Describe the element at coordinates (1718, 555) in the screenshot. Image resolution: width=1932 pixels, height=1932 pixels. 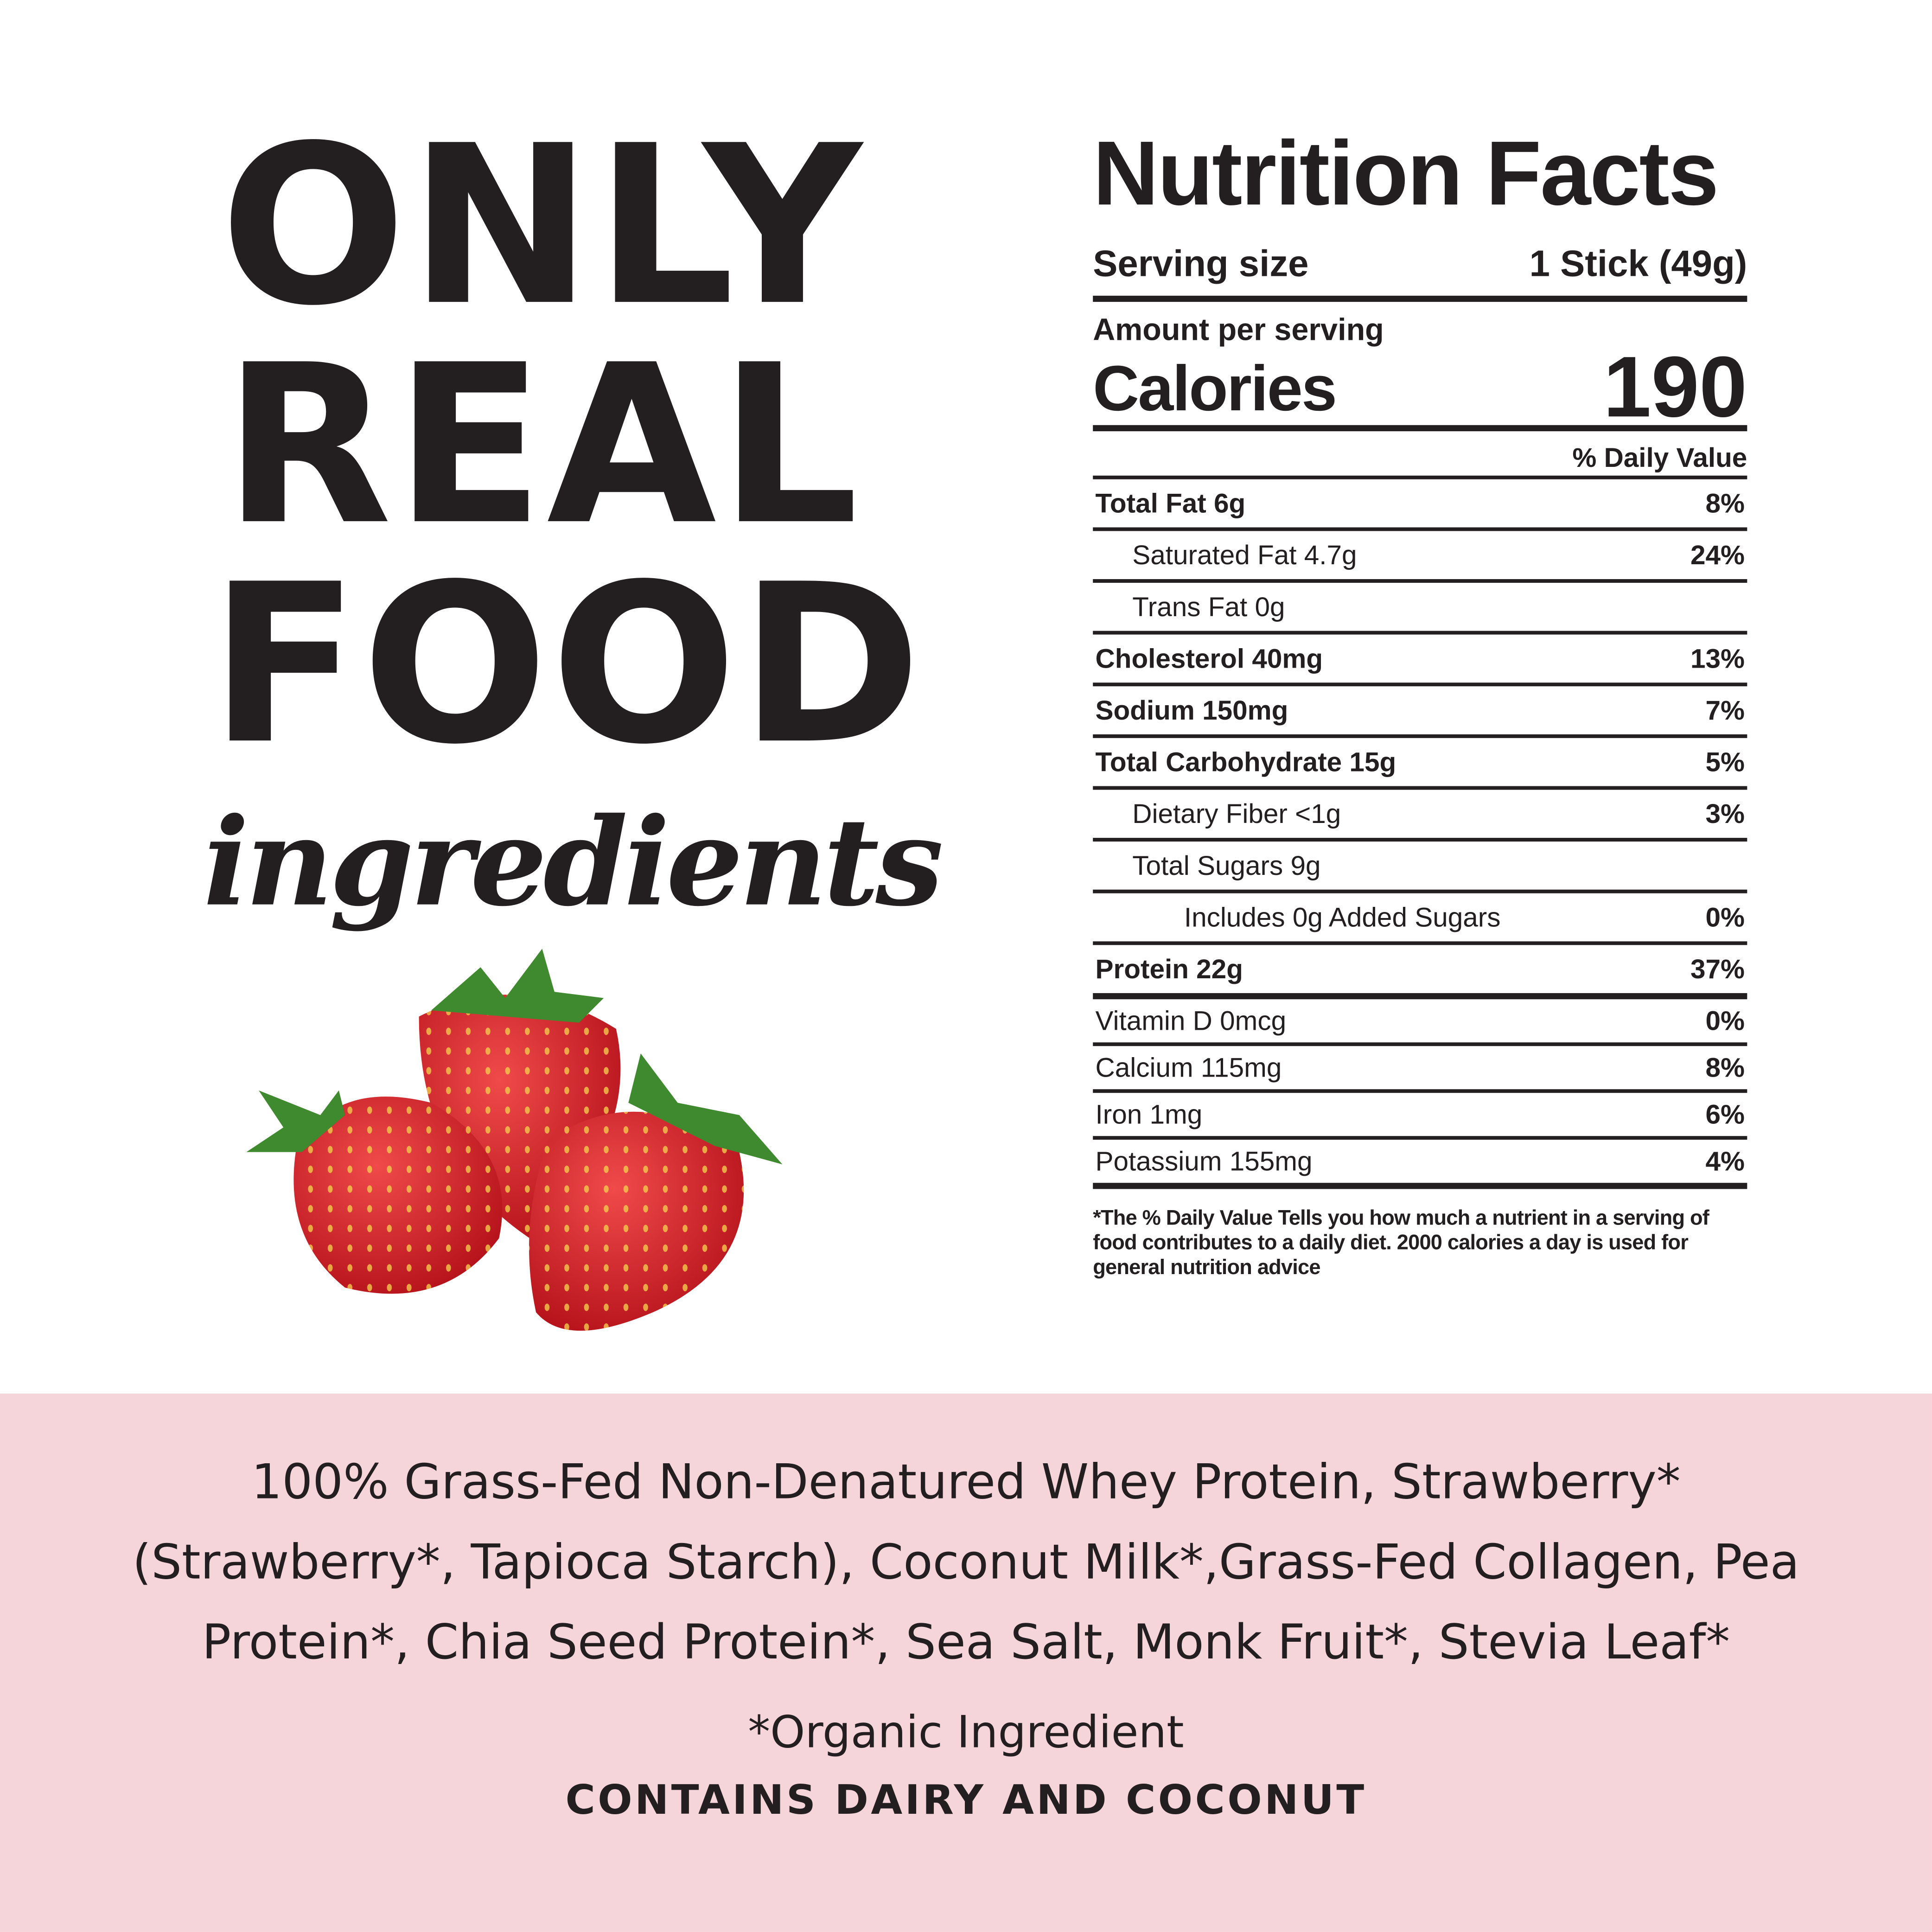
I see `nutrient-daily-value: 24%` at that location.